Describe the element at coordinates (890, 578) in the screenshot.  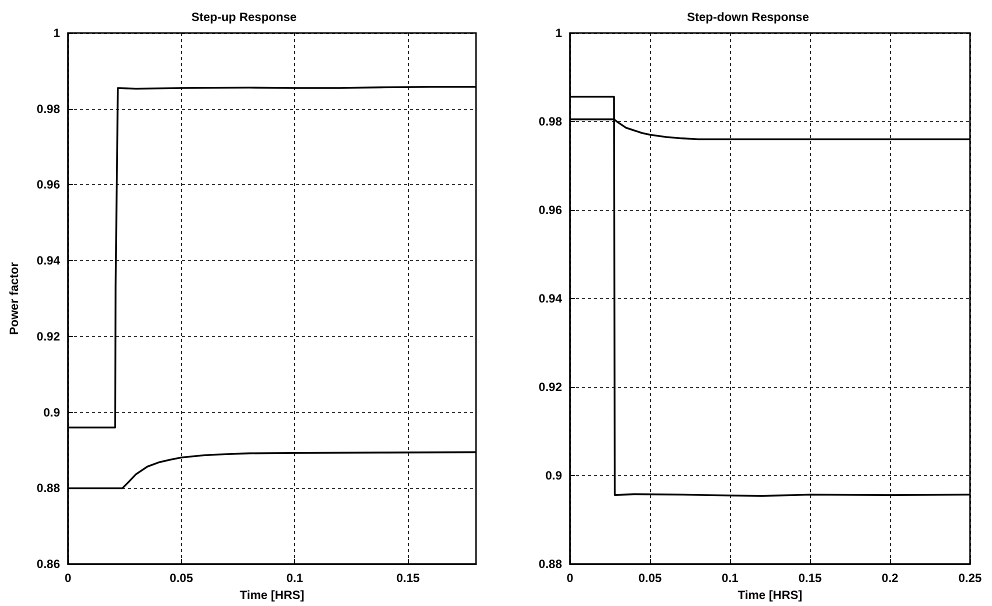
I see `x-tick-label: 0.2` at that location.